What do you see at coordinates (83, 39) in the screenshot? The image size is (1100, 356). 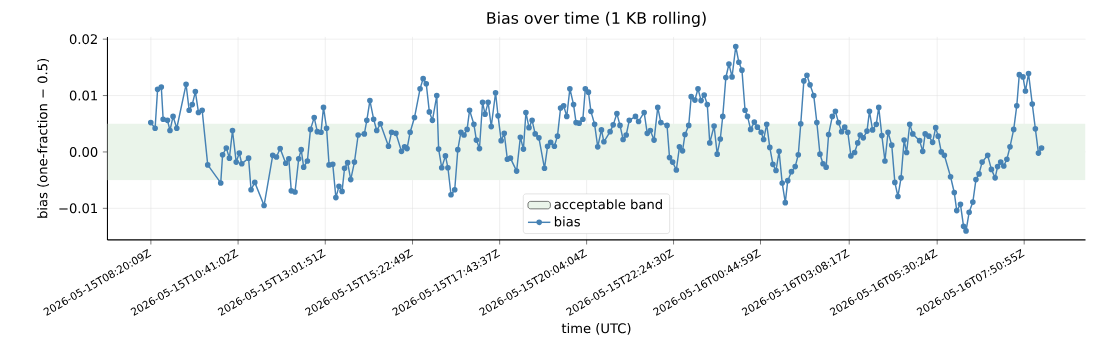 I see `y-tick-label: 0.02` at bounding box center [83, 39].